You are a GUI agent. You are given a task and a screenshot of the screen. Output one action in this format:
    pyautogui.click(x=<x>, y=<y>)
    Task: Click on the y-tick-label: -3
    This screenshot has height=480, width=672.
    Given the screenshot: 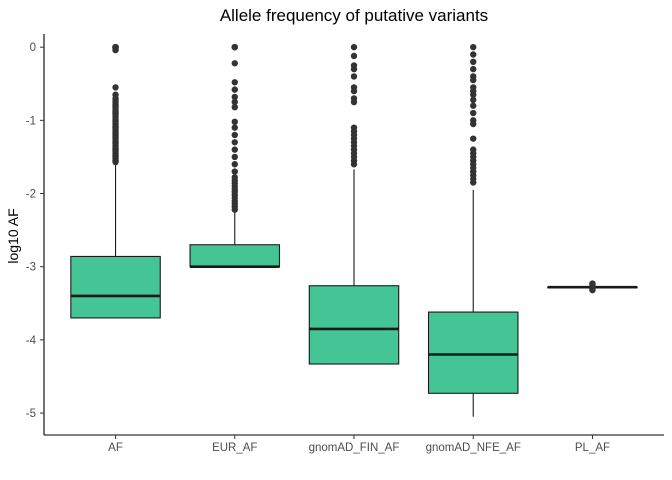 What is the action you would take?
    pyautogui.click(x=31, y=268)
    